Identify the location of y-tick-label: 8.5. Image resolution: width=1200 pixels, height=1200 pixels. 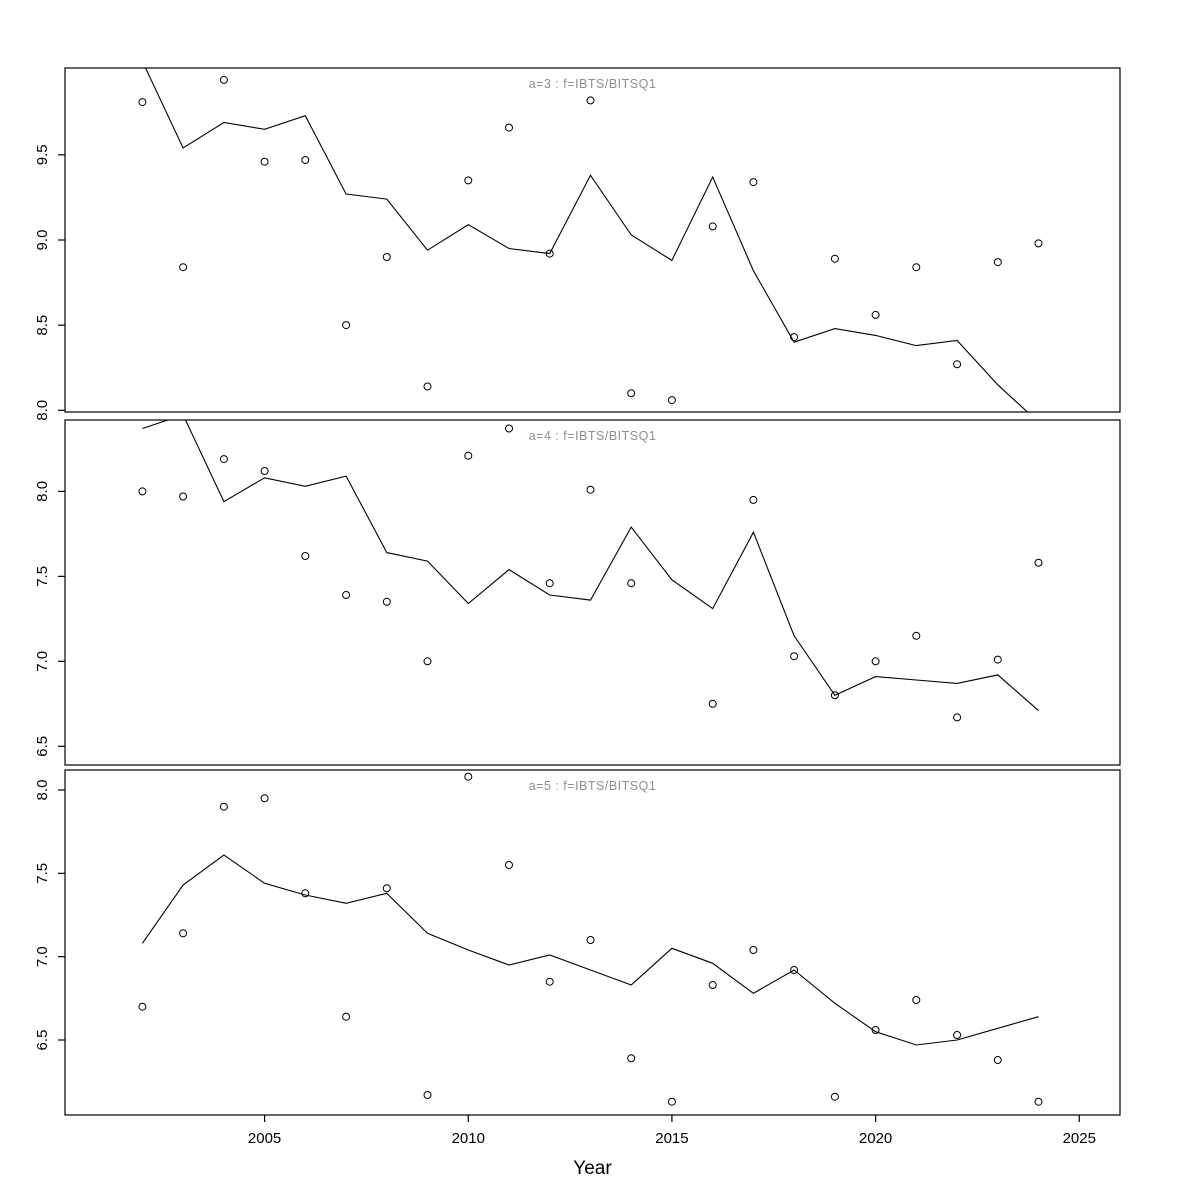
(42, 325).